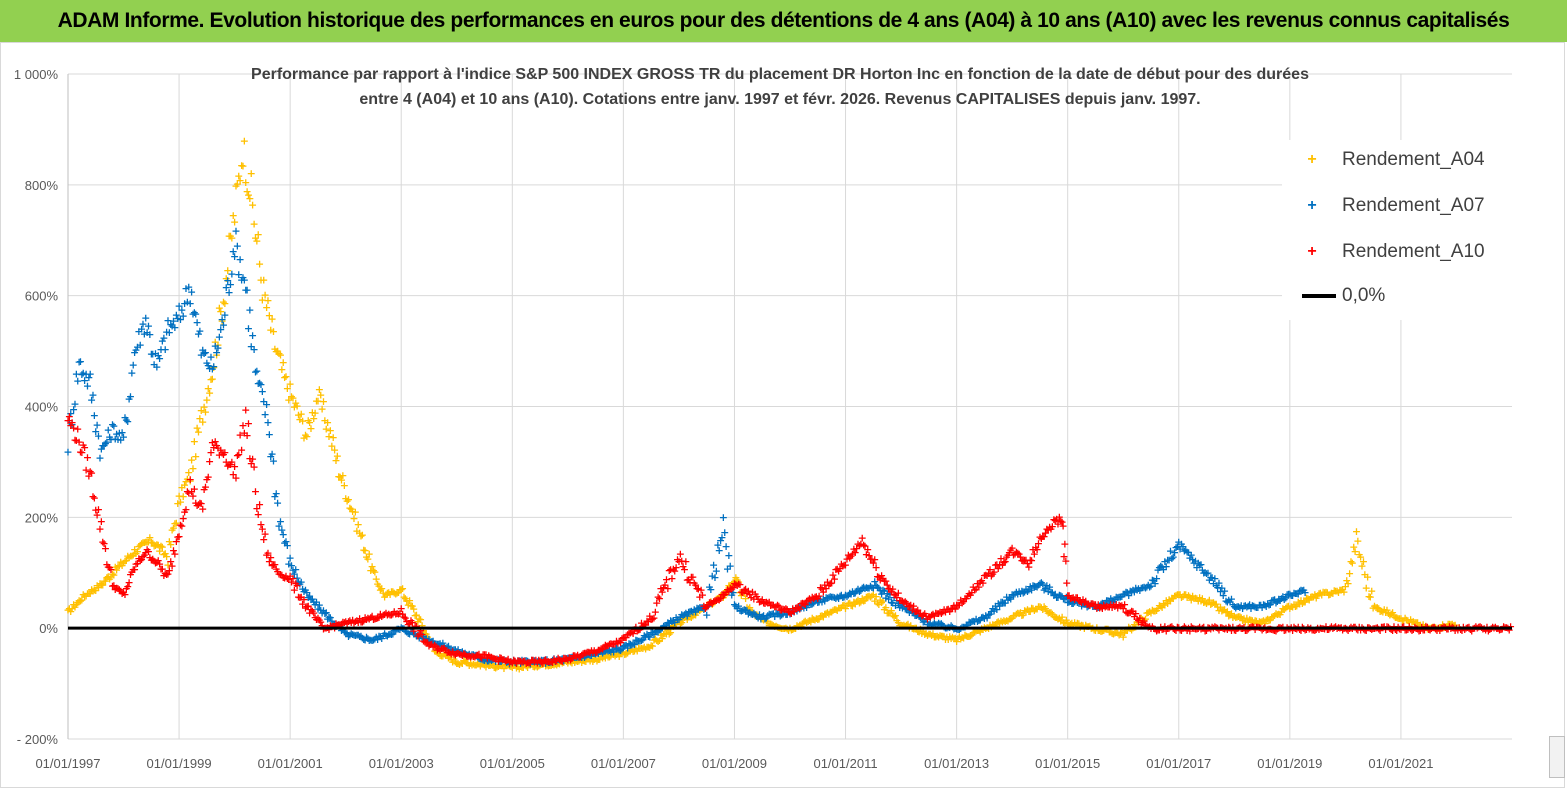 Image resolution: width=1567 pixels, height=790 pixels. What do you see at coordinates (1388, 252) in the screenshot?
I see `legend-item-a10: + Rendement_A10` at bounding box center [1388, 252].